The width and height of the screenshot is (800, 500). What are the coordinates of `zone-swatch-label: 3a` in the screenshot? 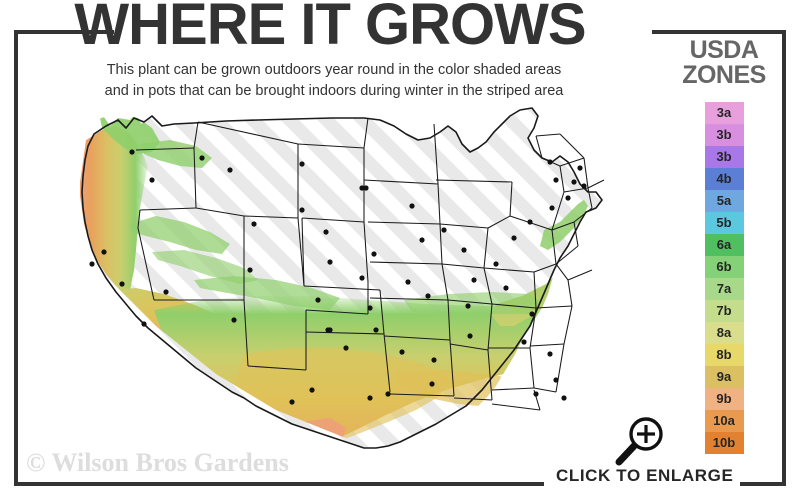 It's located at (724, 112).